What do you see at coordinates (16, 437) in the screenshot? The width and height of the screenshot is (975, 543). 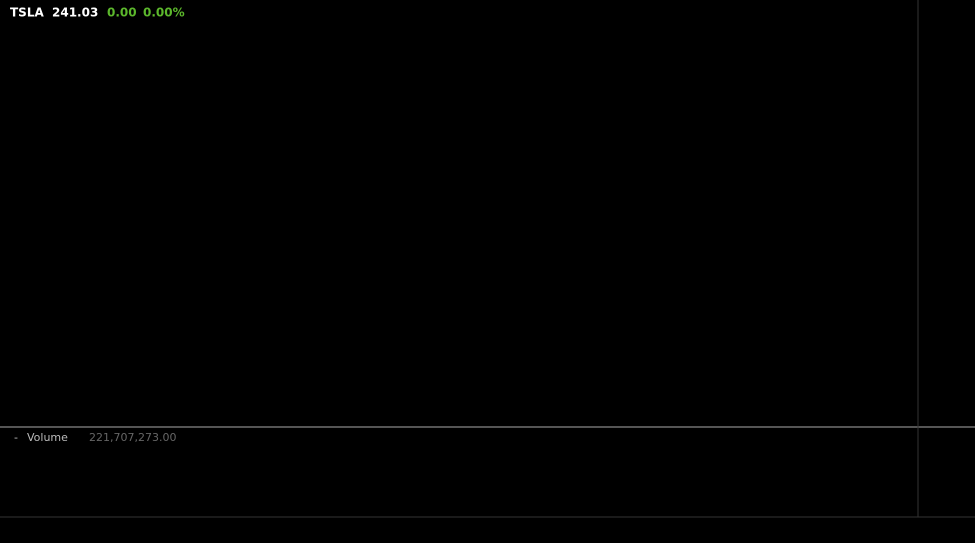 I see `volume-toggle: -` at bounding box center [16, 437].